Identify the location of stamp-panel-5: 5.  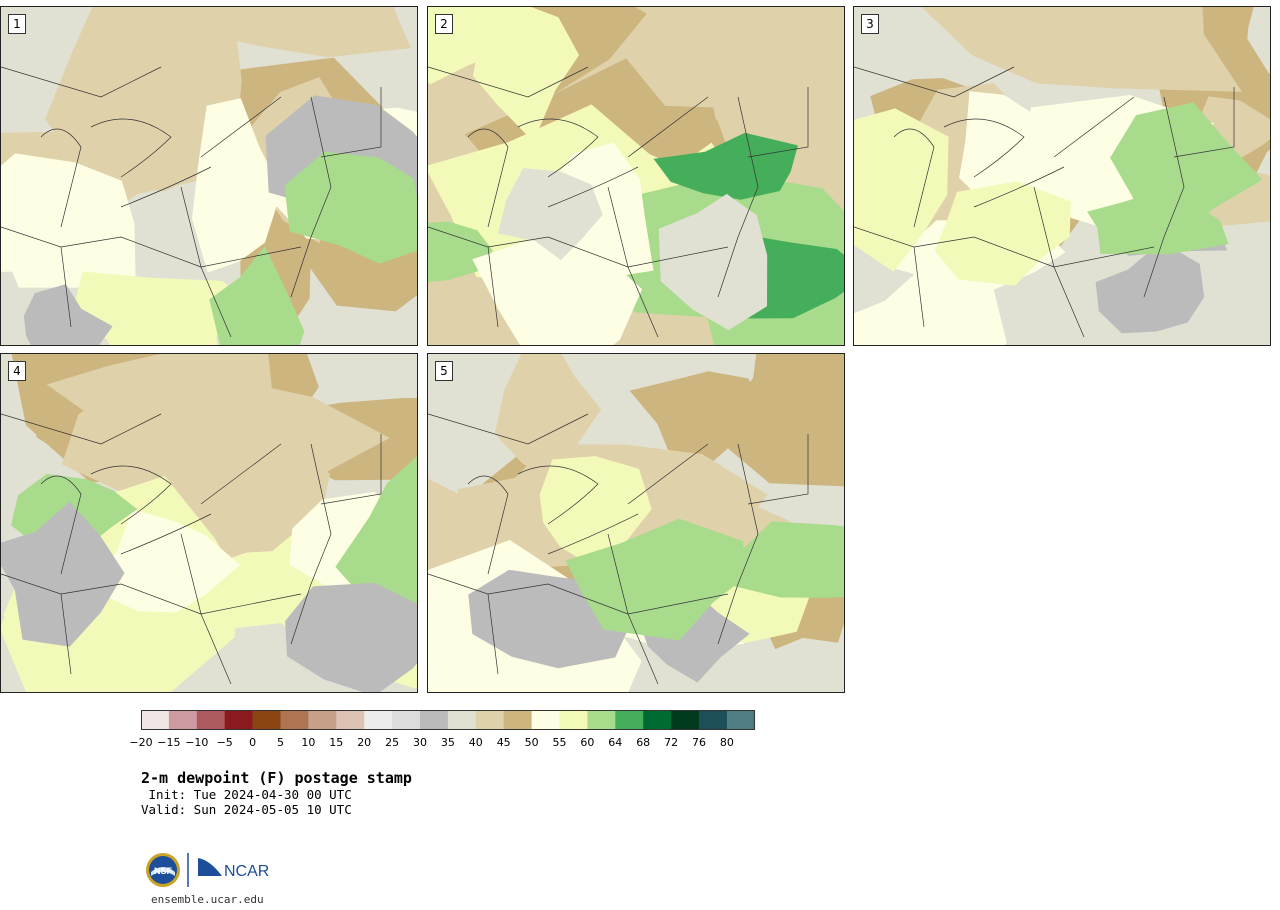
(636, 523).